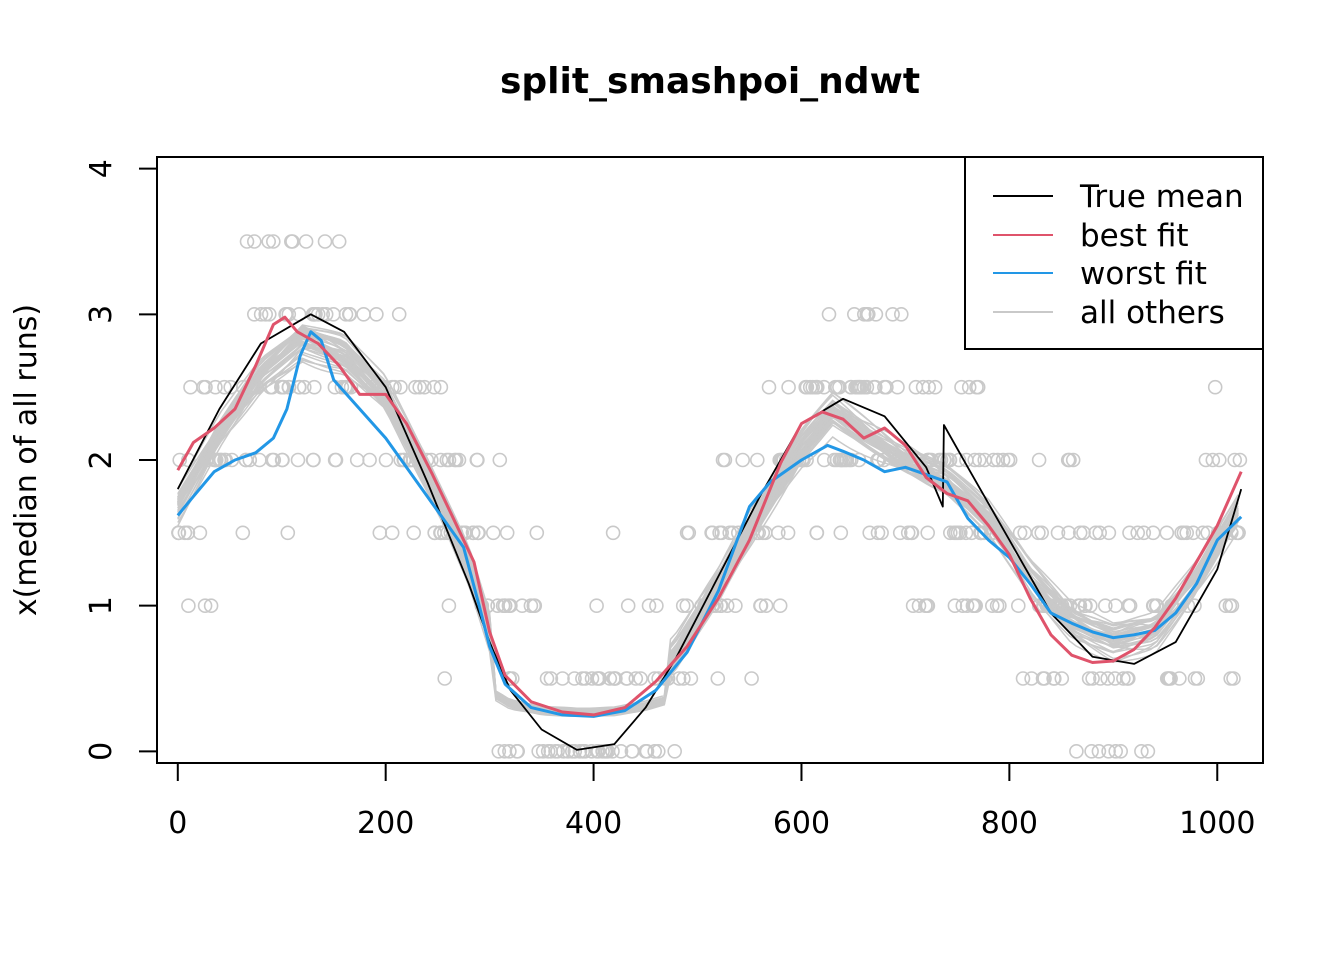  I want to click on y-axis-label: x(median of all runs), so click(26, 460).